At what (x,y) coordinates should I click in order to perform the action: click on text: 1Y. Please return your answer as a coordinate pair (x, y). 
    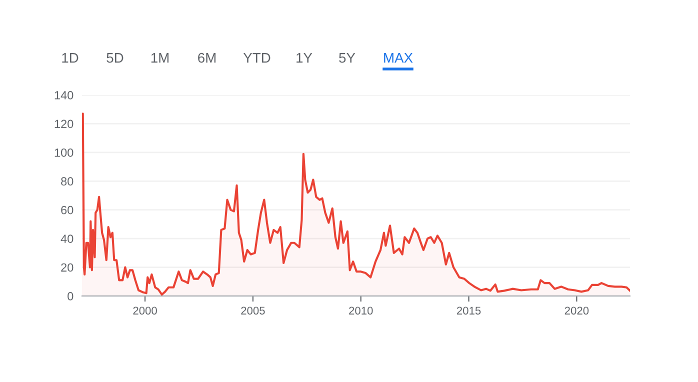
    Looking at the image, I should click on (304, 58).